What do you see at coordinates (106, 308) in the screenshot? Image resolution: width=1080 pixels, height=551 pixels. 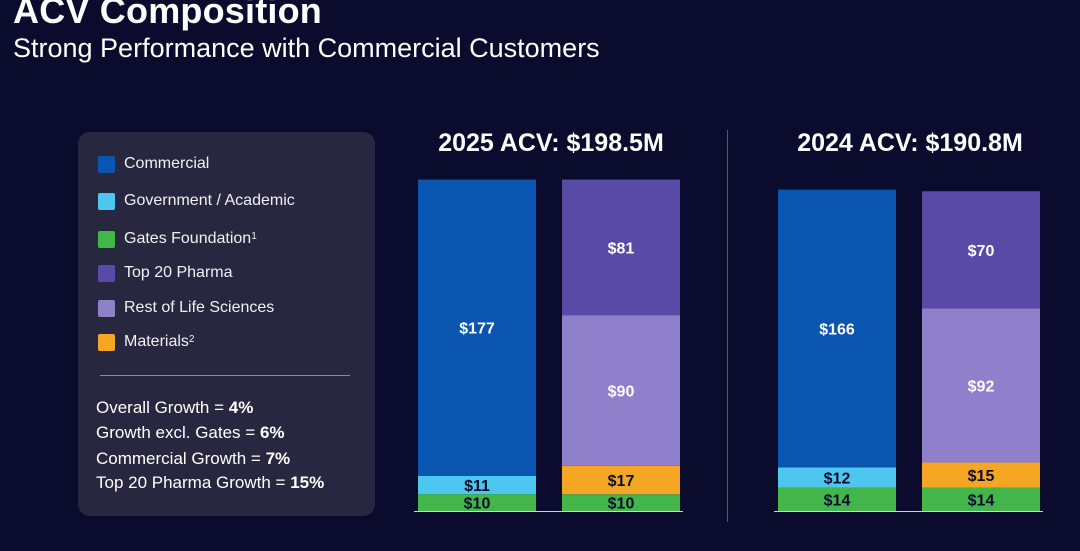 I see `legend-swatch-rest-of-life-sciences` at bounding box center [106, 308].